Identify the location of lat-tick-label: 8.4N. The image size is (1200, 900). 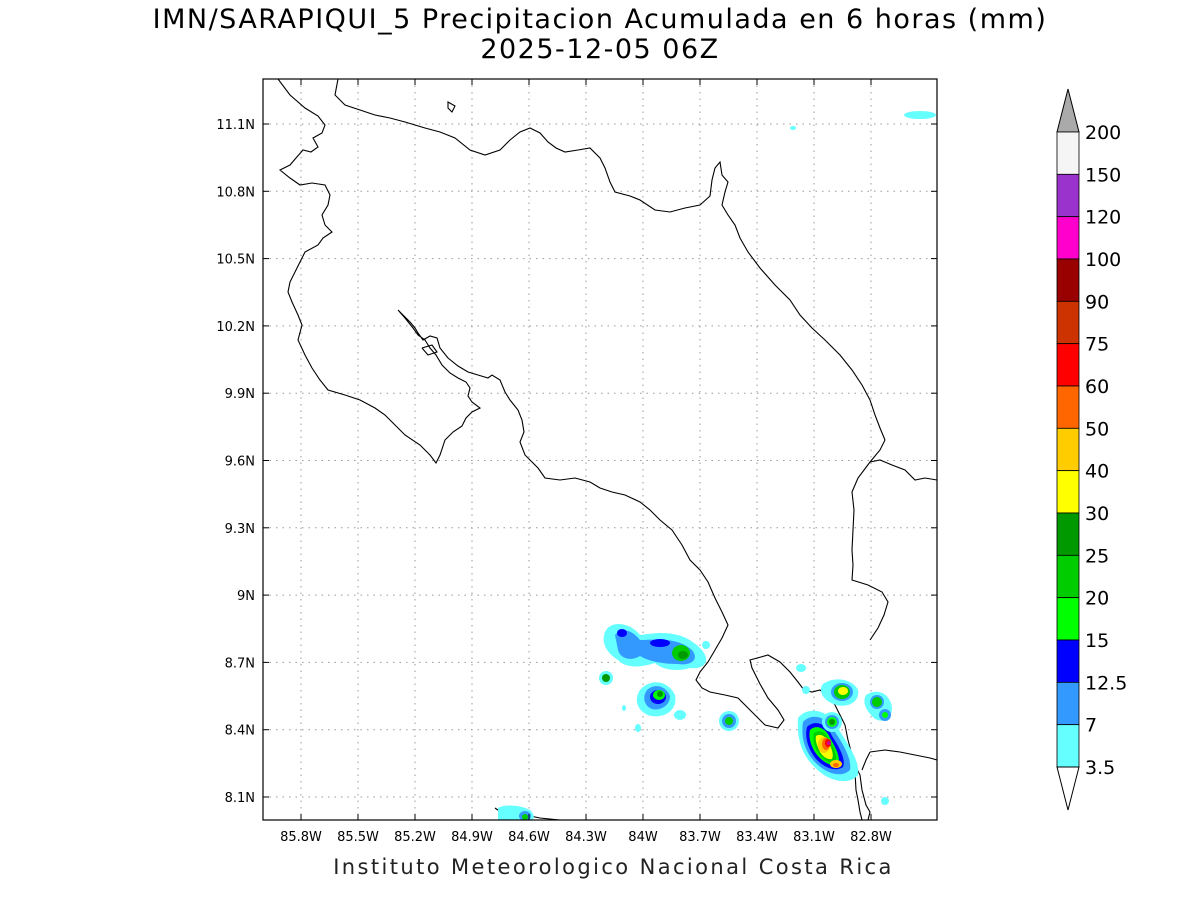
(240, 731).